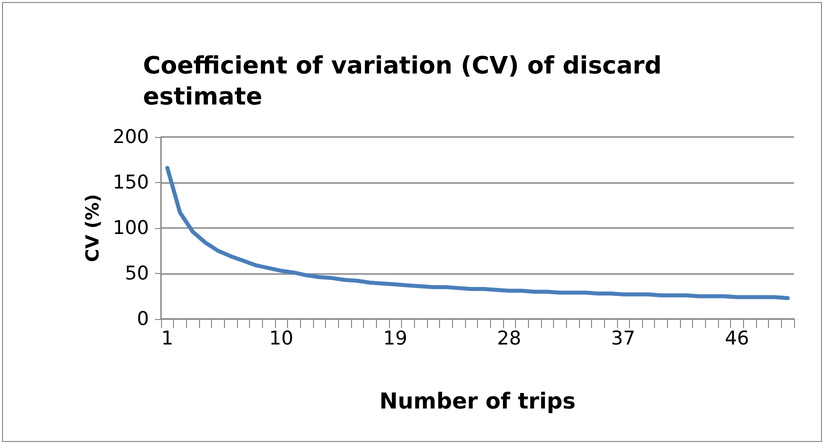 Image resolution: width=828 pixels, height=448 pixels. What do you see at coordinates (167, 339) in the screenshot?
I see `x-tick-label: 1` at bounding box center [167, 339].